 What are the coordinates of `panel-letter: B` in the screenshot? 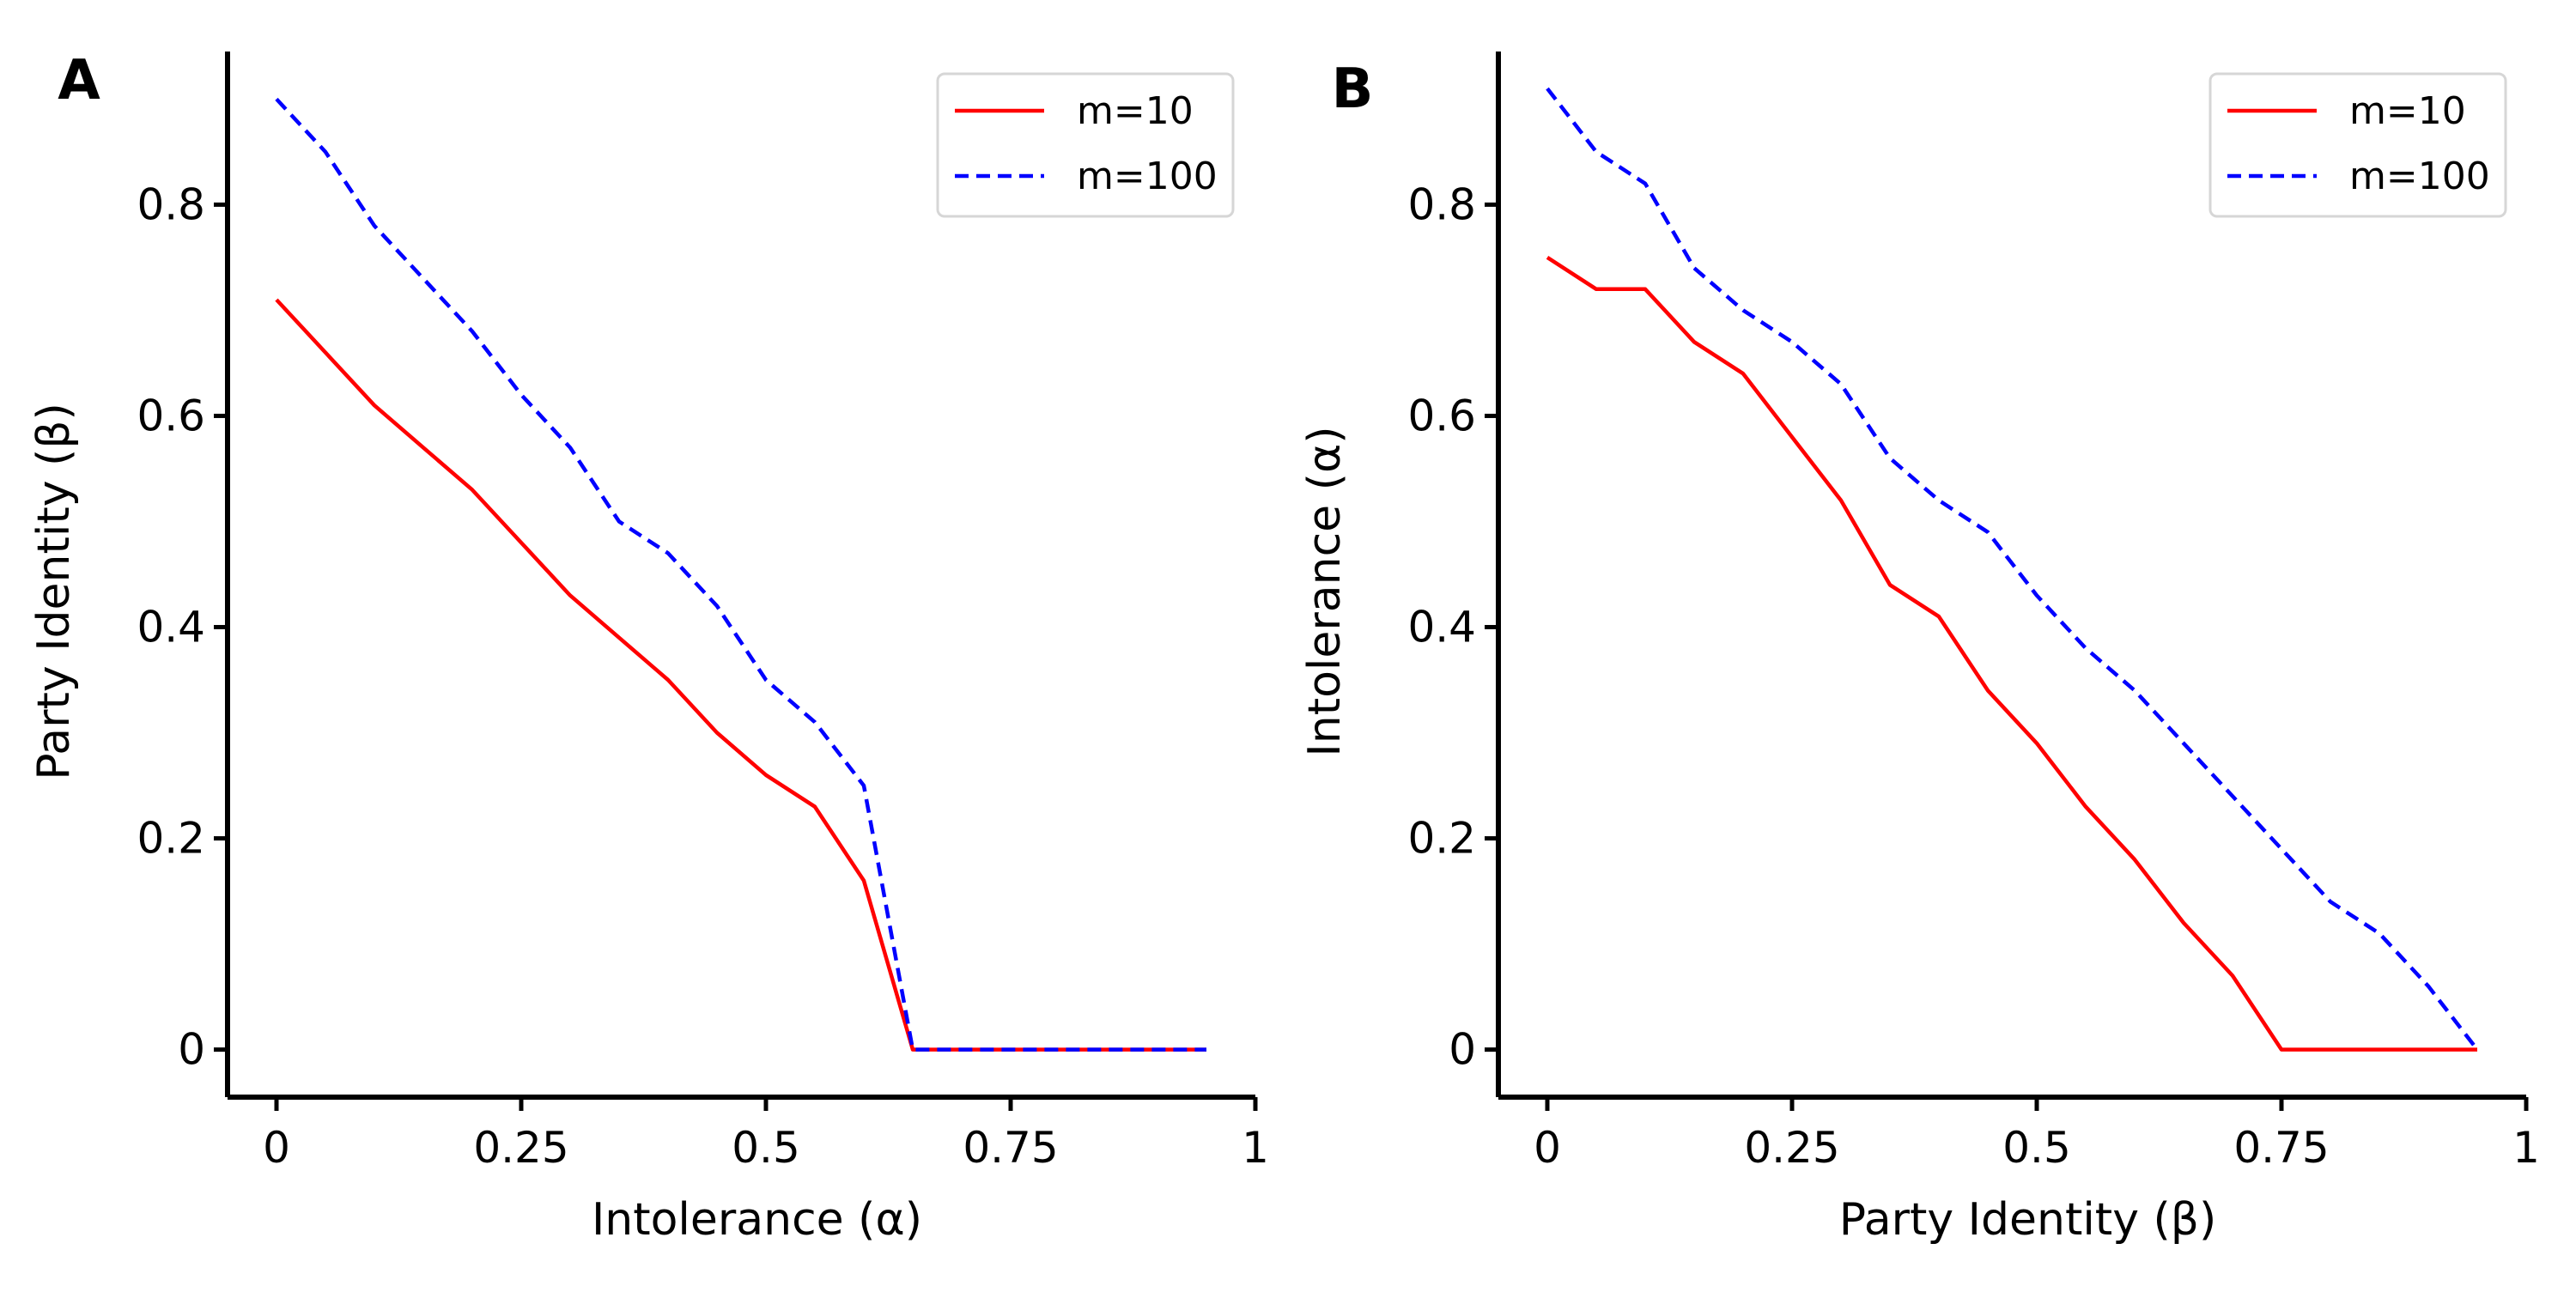 It's located at (1353, 89).